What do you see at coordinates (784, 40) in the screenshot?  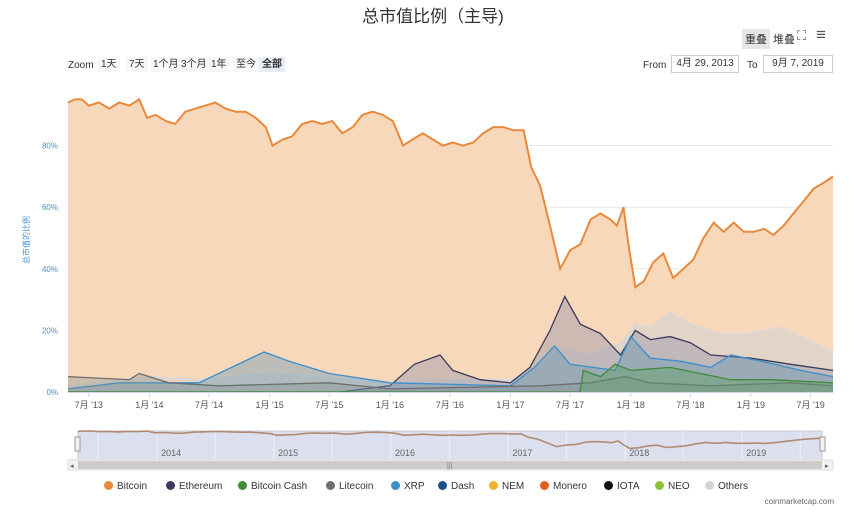 I see `stacked-mode-button: 堆叠` at bounding box center [784, 40].